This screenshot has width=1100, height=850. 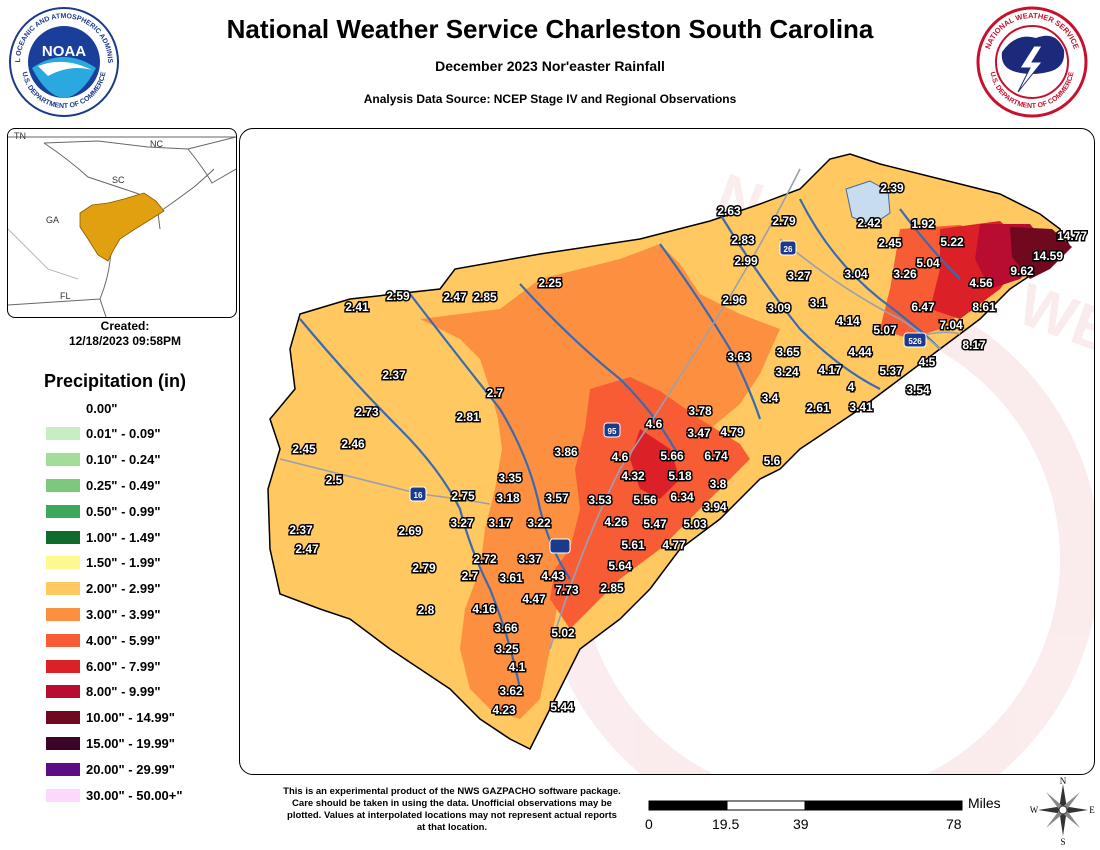 What do you see at coordinates (856, 274) in the screenshot?
I see `rainfall-value-label: 3.04` at bounding box center [856, 274].